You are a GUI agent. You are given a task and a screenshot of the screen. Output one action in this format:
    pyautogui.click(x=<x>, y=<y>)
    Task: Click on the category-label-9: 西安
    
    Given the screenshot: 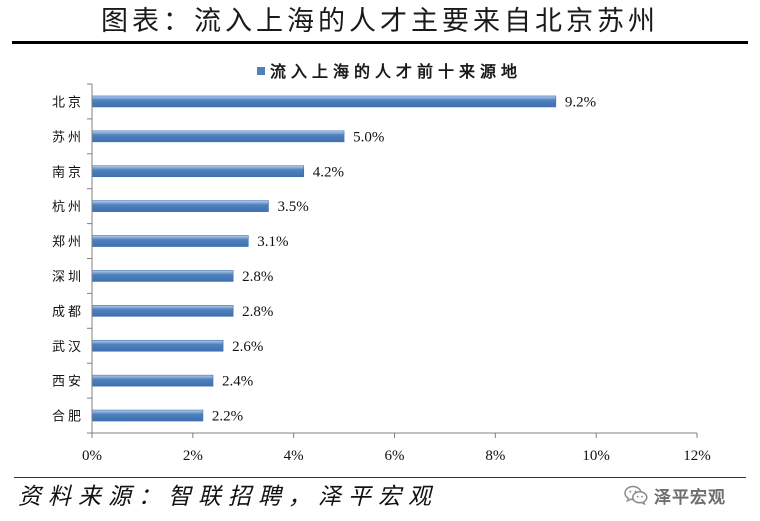 What is the action you would take?
    pyautogui.click(x=68, y=382)
    